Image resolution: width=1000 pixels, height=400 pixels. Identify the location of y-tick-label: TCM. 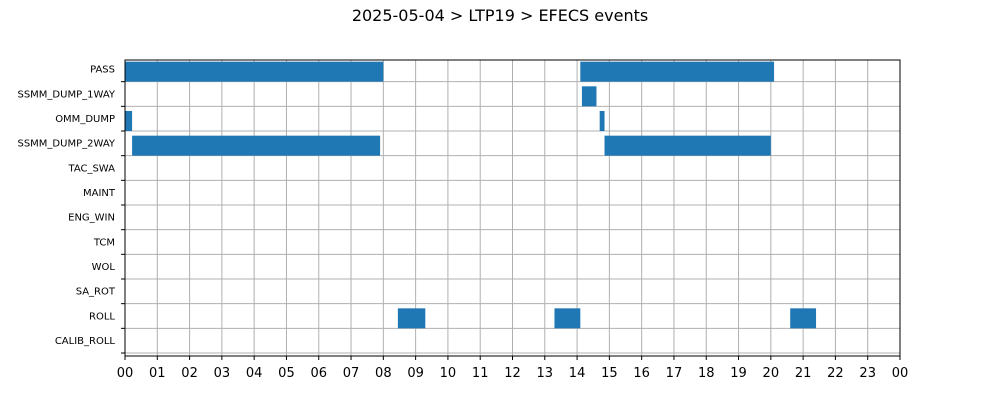
(104, 242).